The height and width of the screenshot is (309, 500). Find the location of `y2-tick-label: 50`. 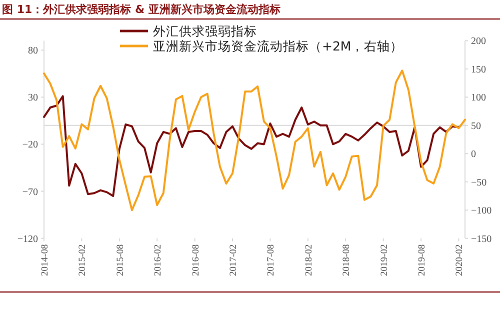

y2-tick-label: 50 is located at coordinates (476, 126).